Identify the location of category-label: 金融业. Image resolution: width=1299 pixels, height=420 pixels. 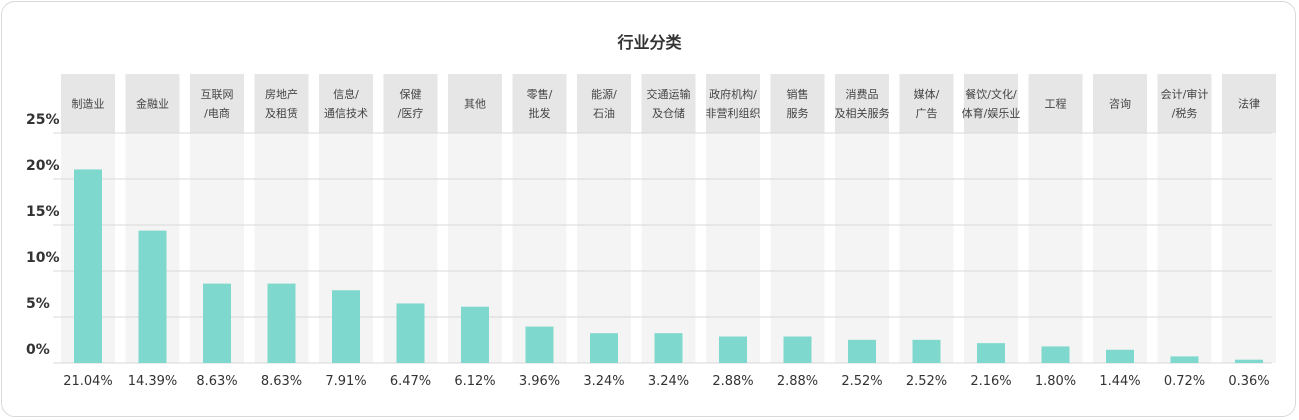
(152, 104).